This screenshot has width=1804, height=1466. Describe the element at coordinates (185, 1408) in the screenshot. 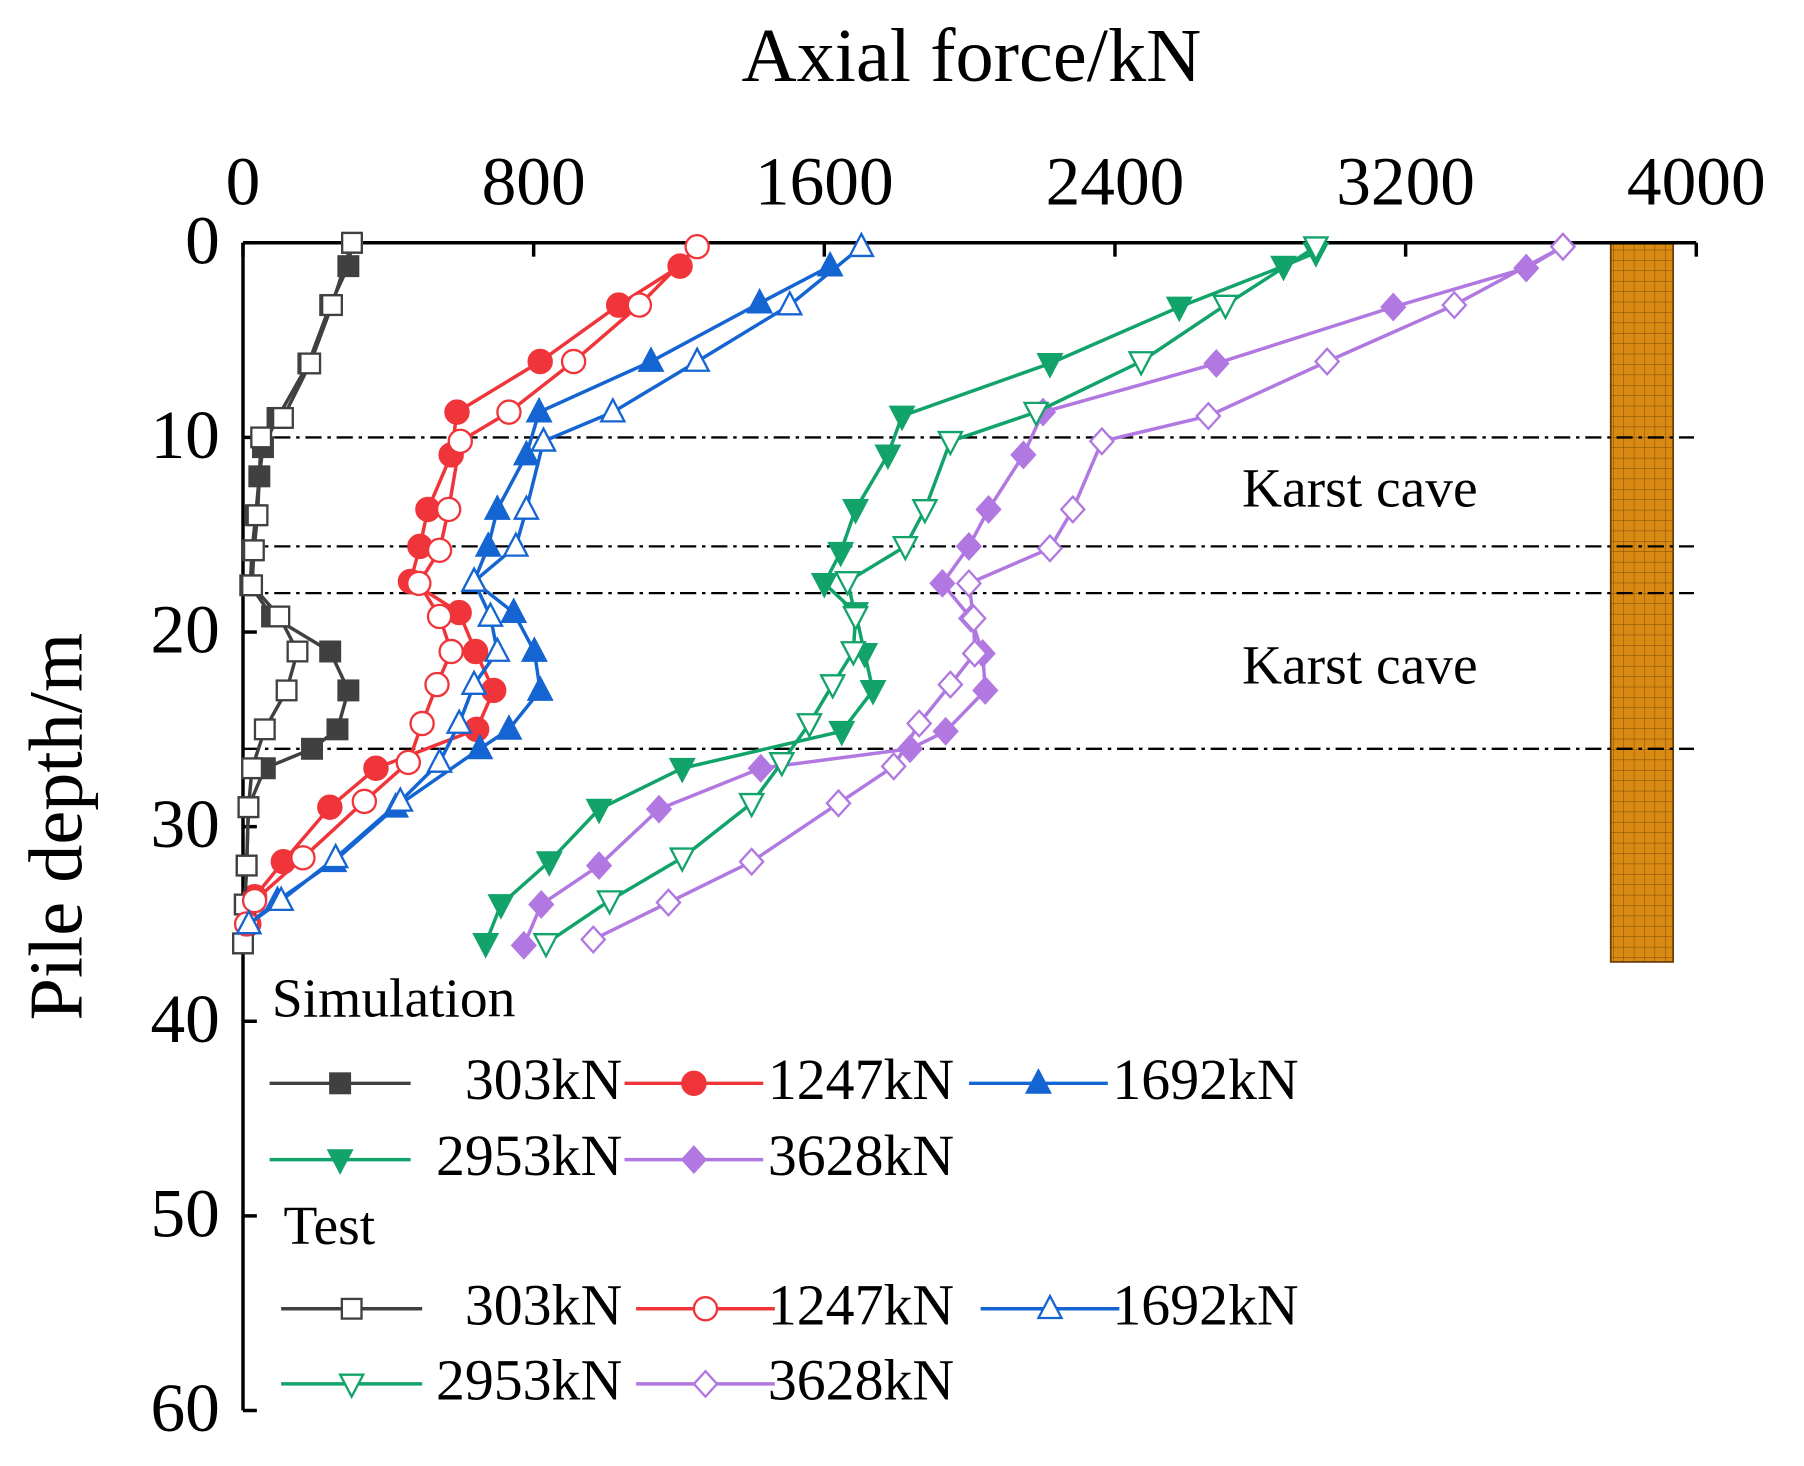

I see `y-tick-label: 60` at that location.